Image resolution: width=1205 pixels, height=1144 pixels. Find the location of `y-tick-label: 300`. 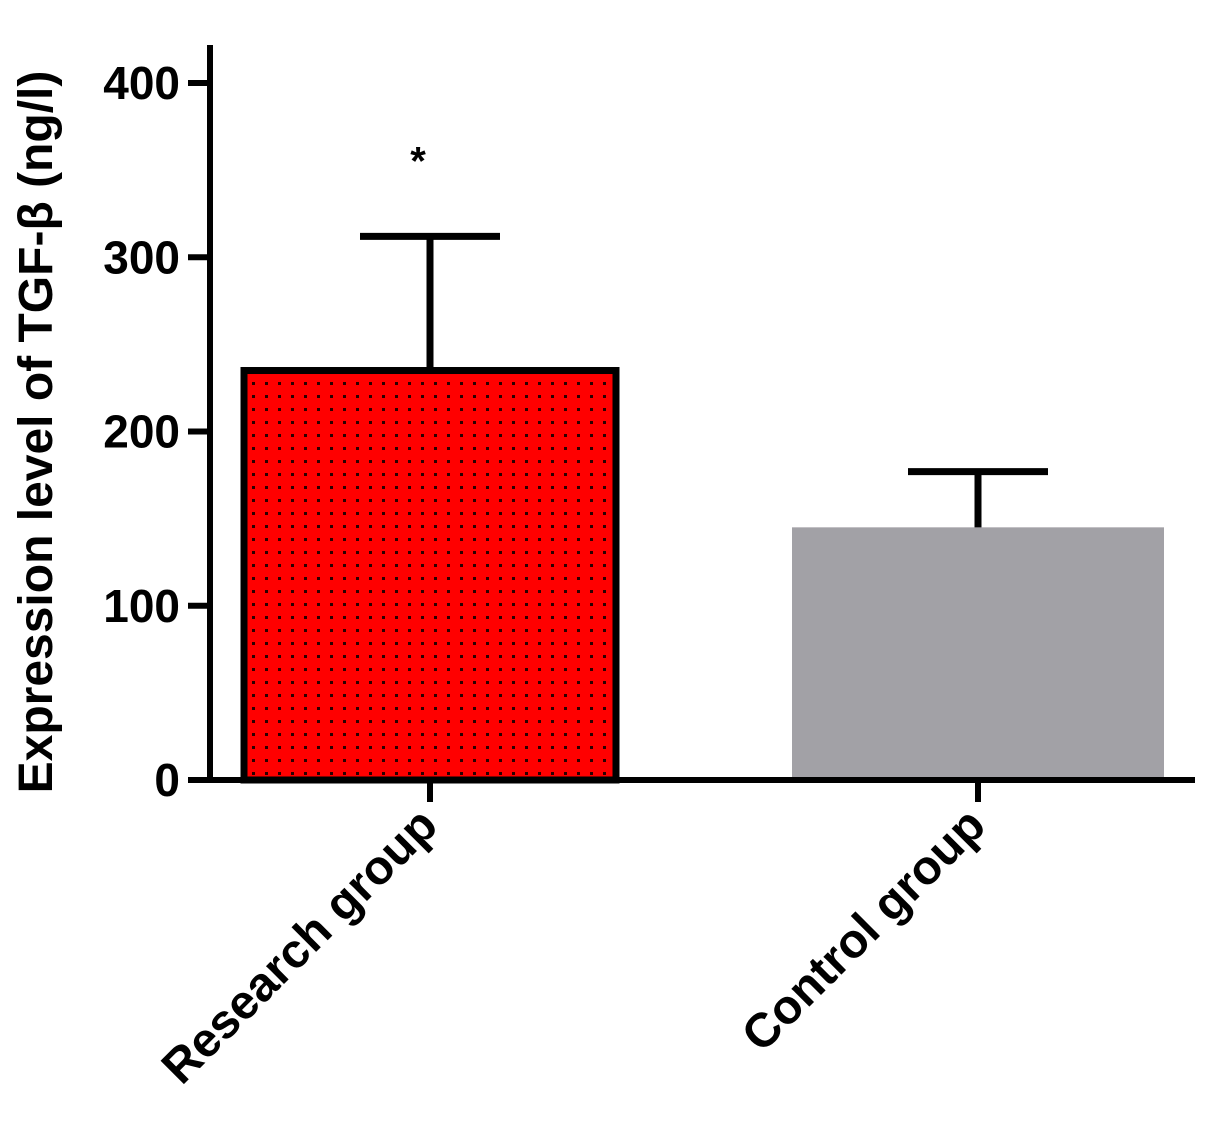

y-tick-label: 300 is located at coordinates (141, 257).